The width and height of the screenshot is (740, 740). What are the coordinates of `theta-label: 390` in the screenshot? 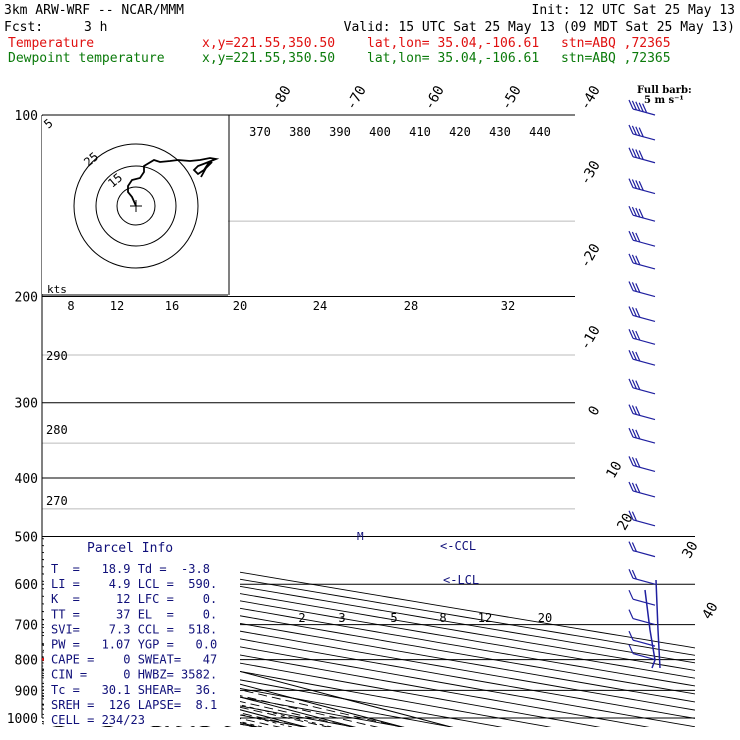 It's located at (340, 132).